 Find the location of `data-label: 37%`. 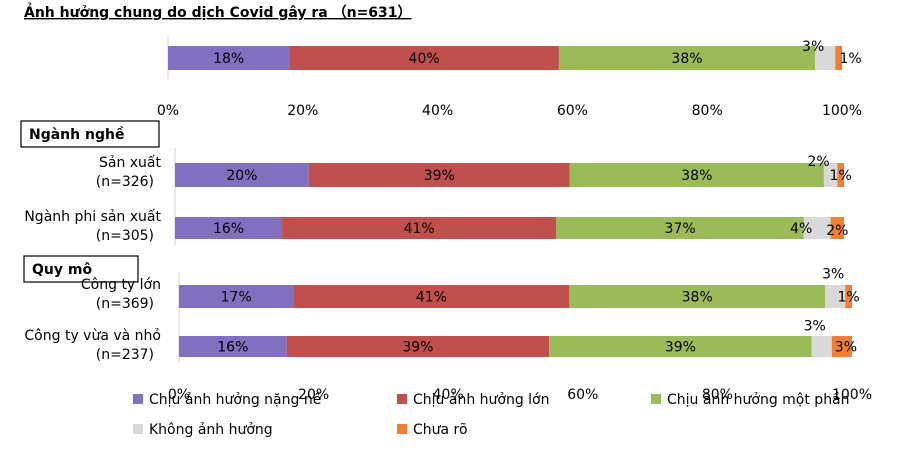

data-label: 37% is located at coordinates (680, 229).